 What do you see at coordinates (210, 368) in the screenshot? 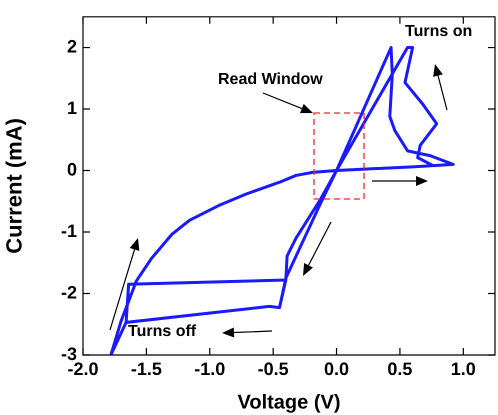
I see `x-tick-label: -1.0` at bounding box center [210, 368].